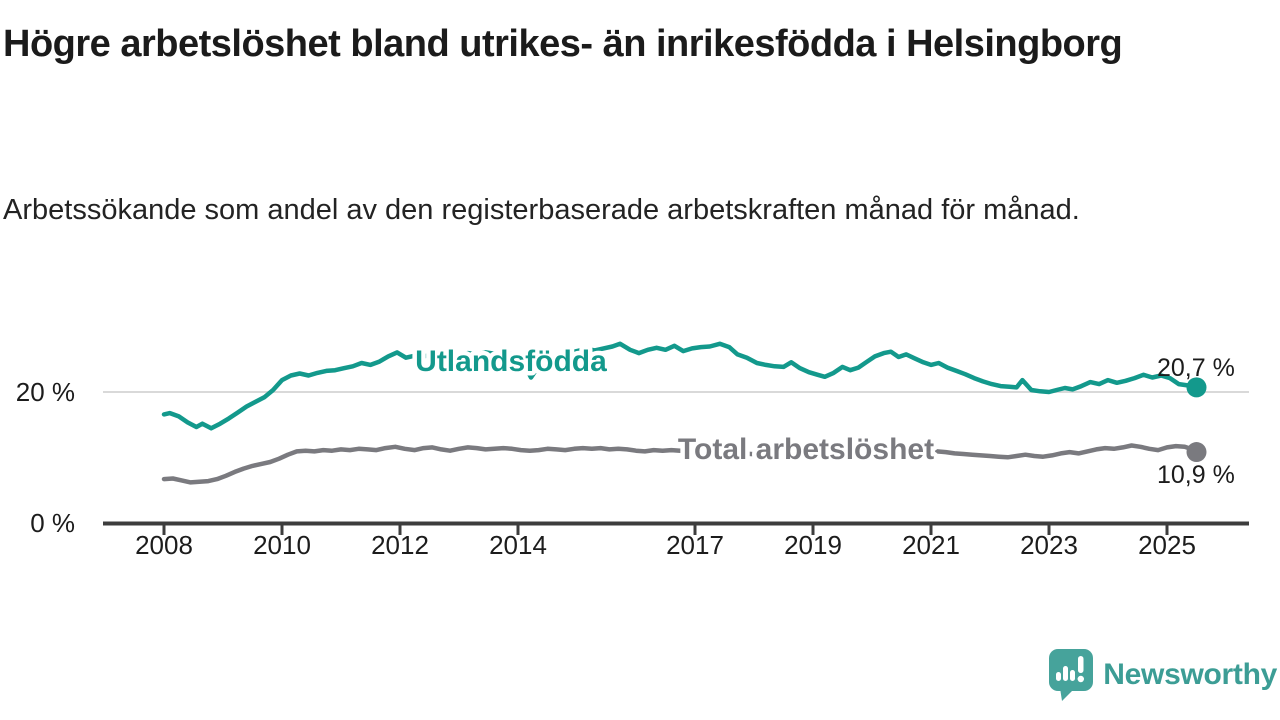 The width and height of the screenshot is (1280, 720). What do you see at coordinates (1049, 545) in the screenshot?
I see `x-tick-label-2023: 2023` at bounding box center [1049, 545].